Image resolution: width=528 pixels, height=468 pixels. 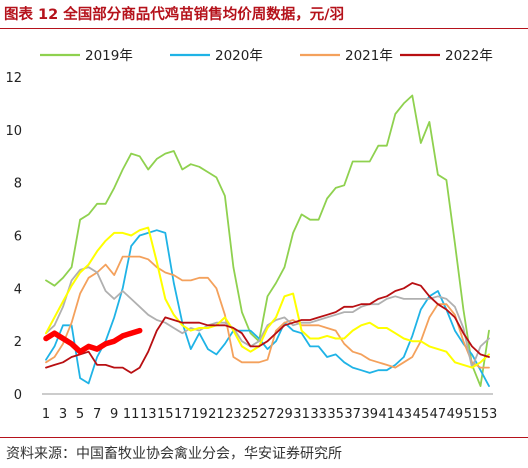 I want to click on x-tick-label: 41, so click(x=386, y=414).